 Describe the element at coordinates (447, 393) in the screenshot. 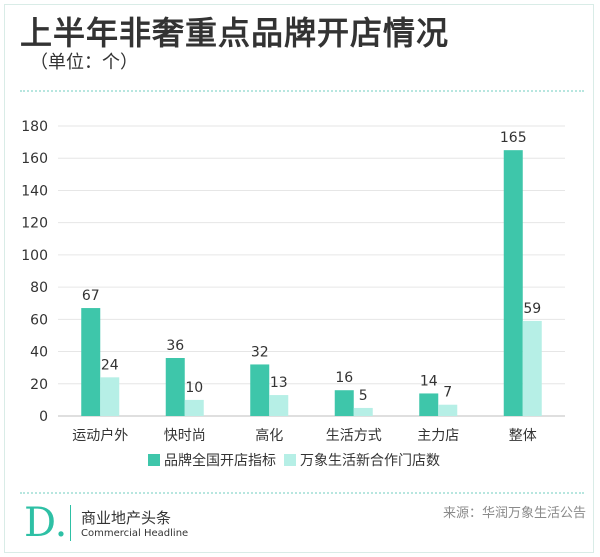

I see `data-label: 7` at that location.